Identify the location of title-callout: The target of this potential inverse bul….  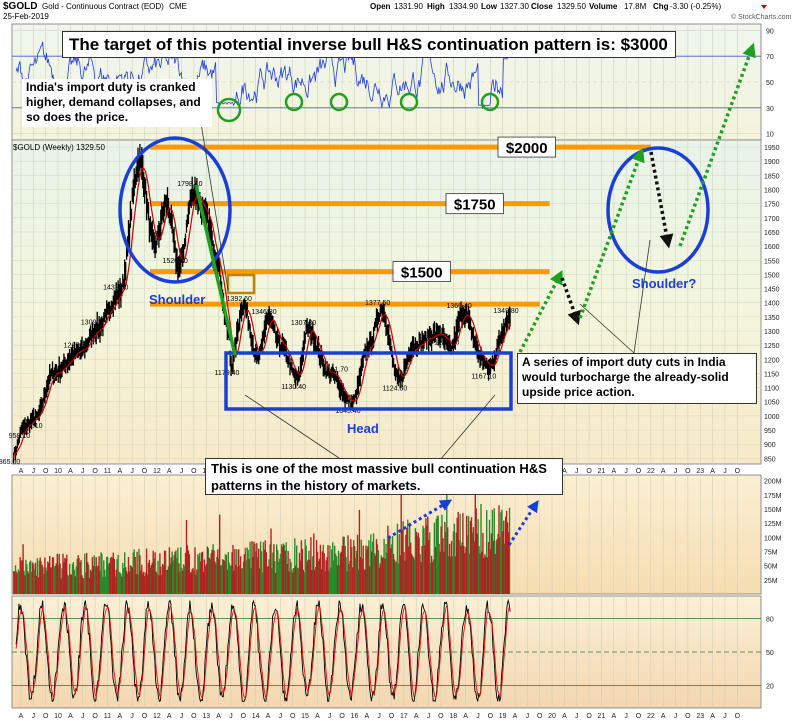
(369, 44).